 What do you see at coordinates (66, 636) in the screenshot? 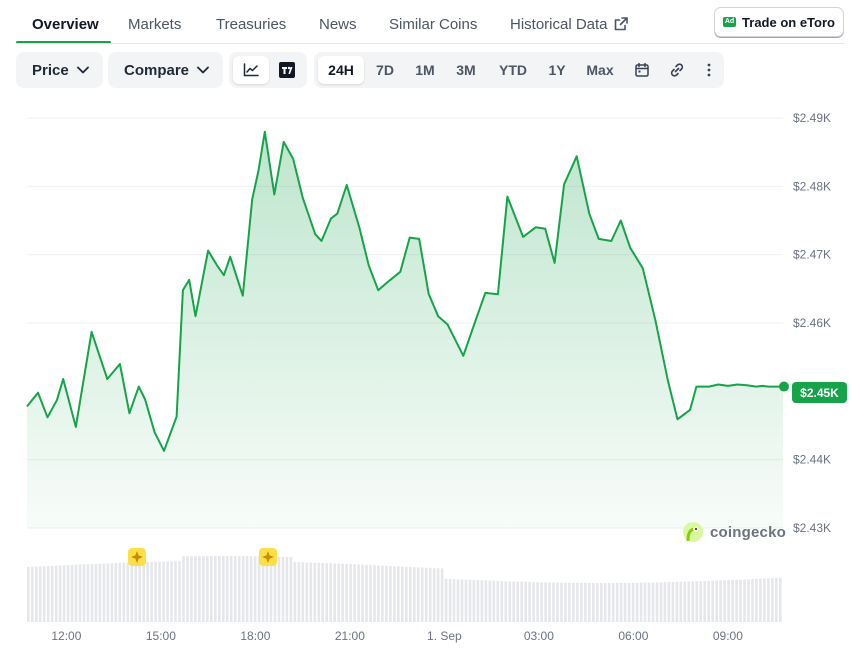
I see `x-tick-label: 12:00` at bounding box center [66, 636].